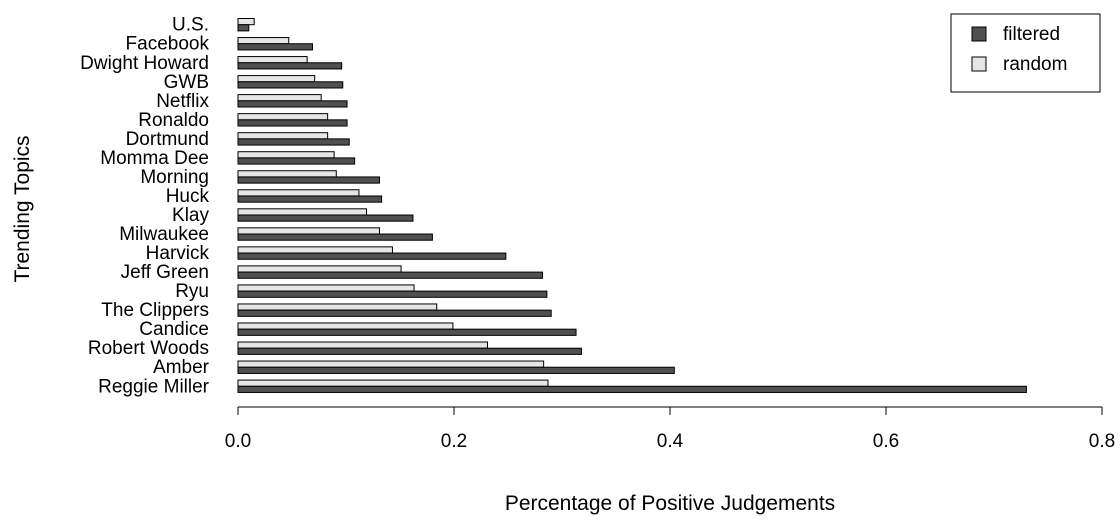 This screenshot has width=1120, height=520. Describe the element at coordinates (392, 294) in the screenshot. I see `bar-filtered-ryu` at that location.